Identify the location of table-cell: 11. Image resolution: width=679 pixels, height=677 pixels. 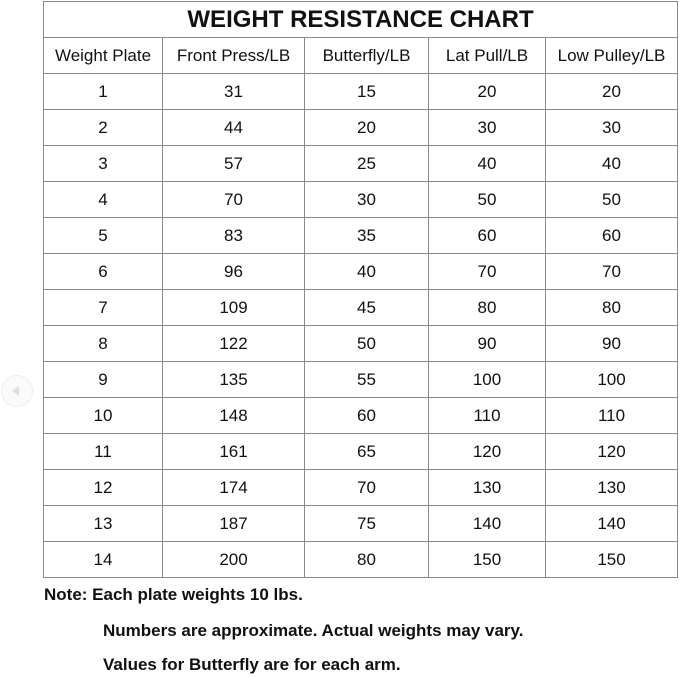
(103, 451).